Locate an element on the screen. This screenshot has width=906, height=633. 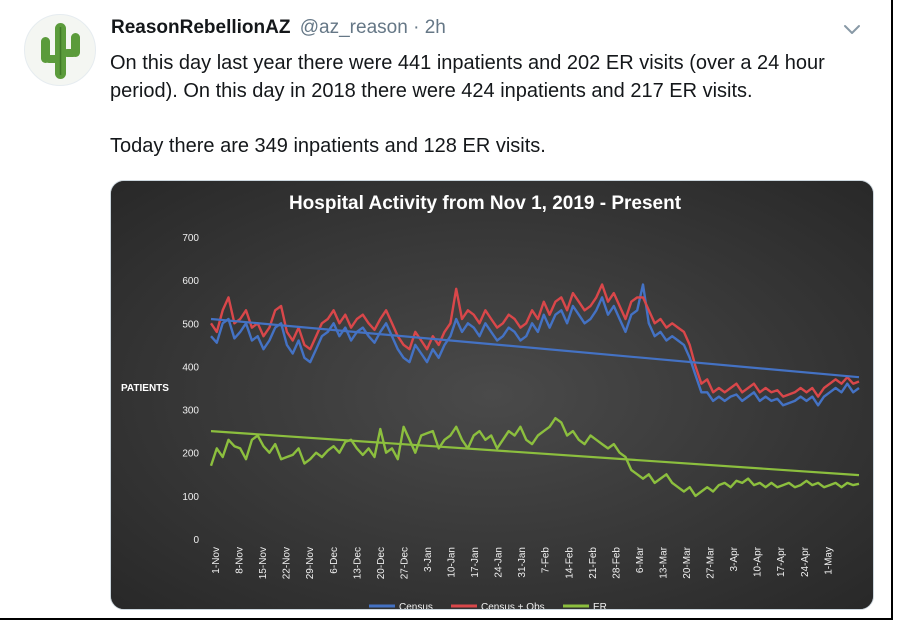
avatar is located at coordinates (60, 50).